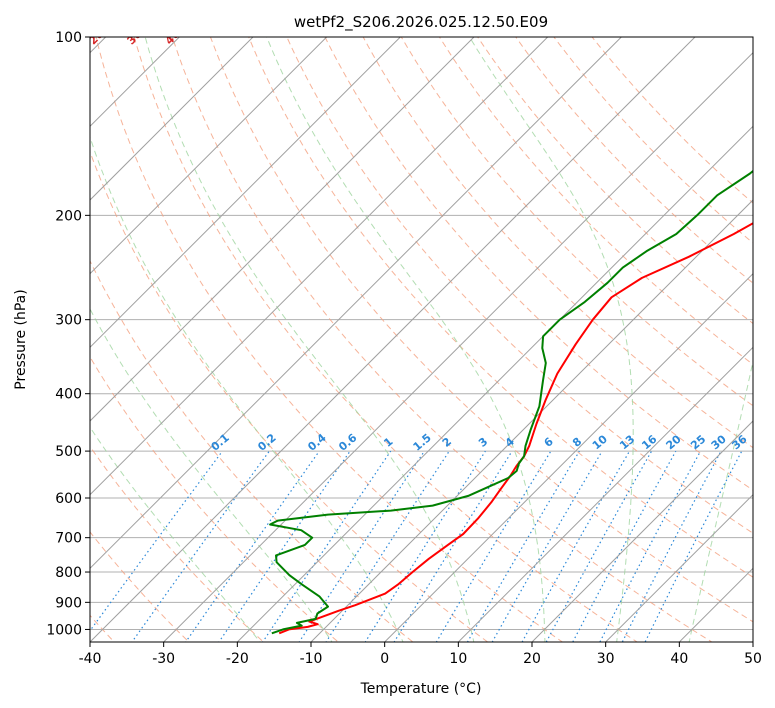 Image resolution: width=775 pixels, height=708 pixels. What do you see at coordinates (348, 442) in the screenshot?
I see `mixing-ratio-label: 0.6` at bounding box center [348, 442].